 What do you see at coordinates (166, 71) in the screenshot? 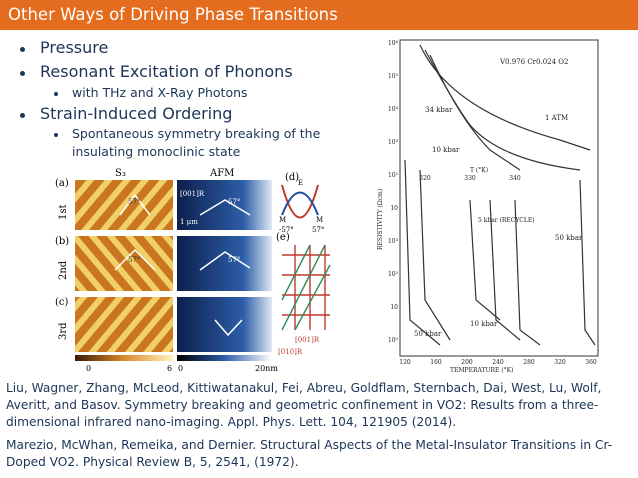
I see `bullet: Resonant Excitation of Phonons` at bounding box center [166, 71].